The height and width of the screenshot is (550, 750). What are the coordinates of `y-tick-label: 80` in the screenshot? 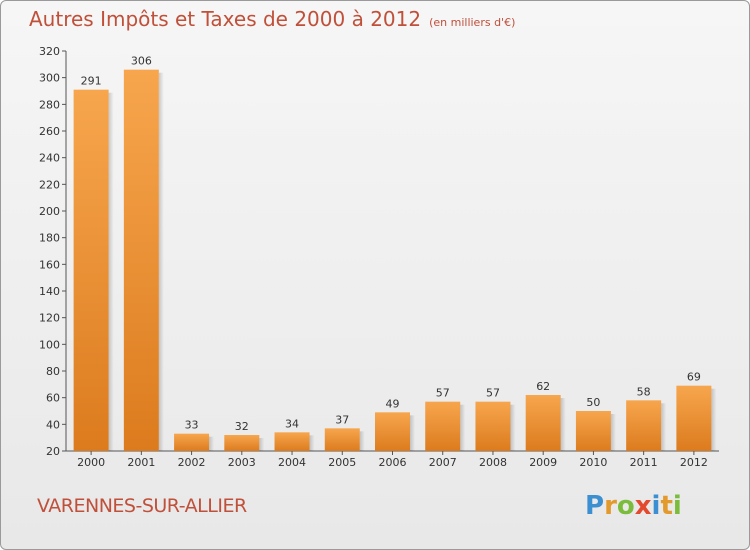 It's located at (53, 371).